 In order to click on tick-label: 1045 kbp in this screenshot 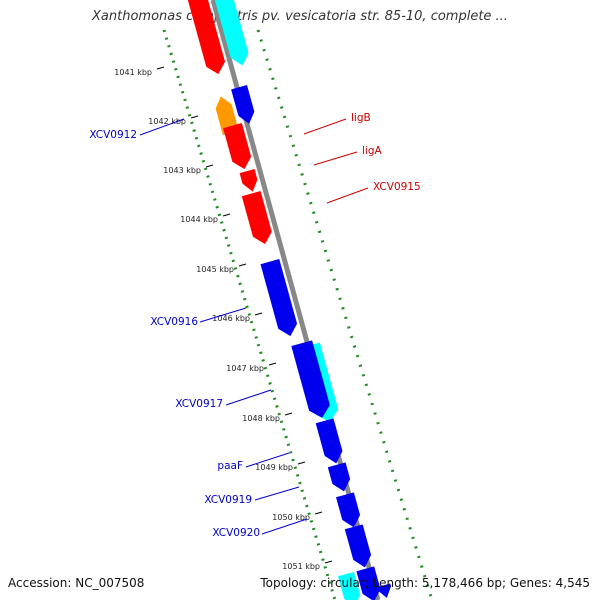, I will do `click(215, 269)`.